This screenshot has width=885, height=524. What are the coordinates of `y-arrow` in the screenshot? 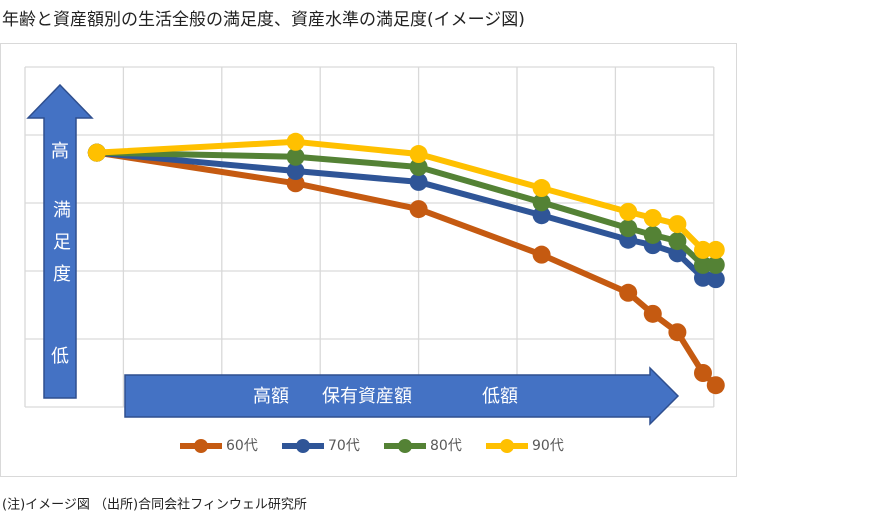 It's located at (60, 241).